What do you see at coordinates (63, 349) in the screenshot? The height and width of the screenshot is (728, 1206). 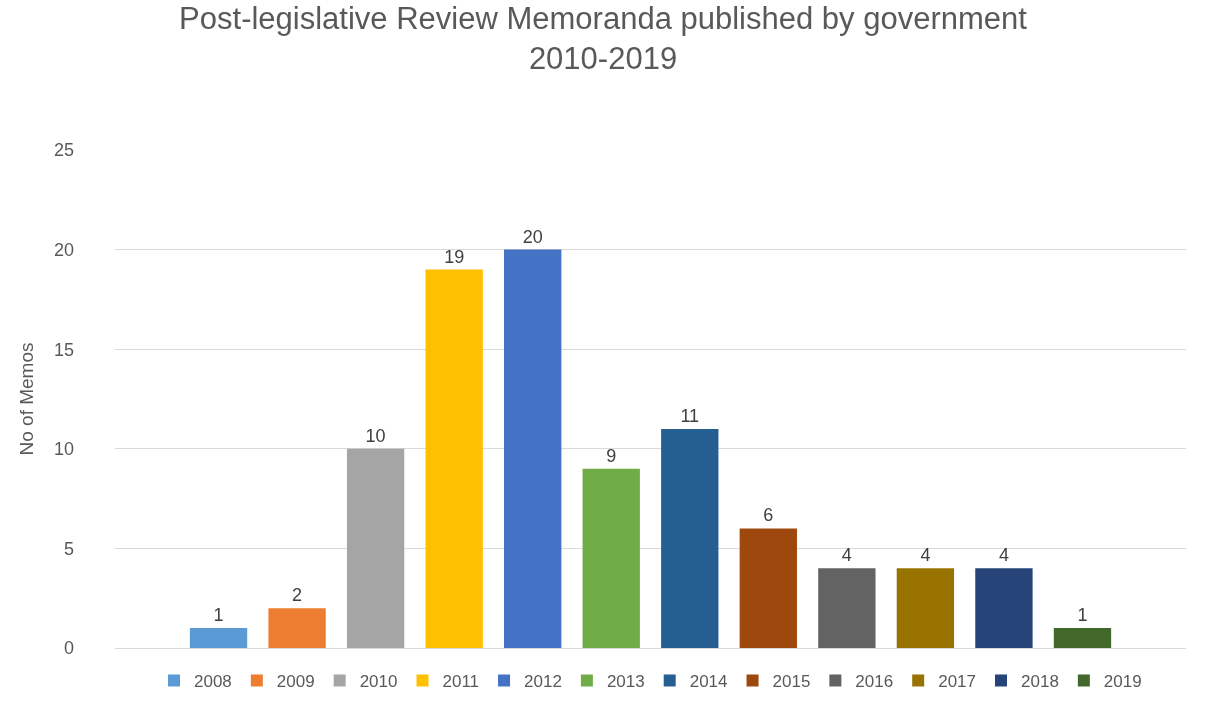 I see `y-tick-label: 15` at bounding box center [63, 349].